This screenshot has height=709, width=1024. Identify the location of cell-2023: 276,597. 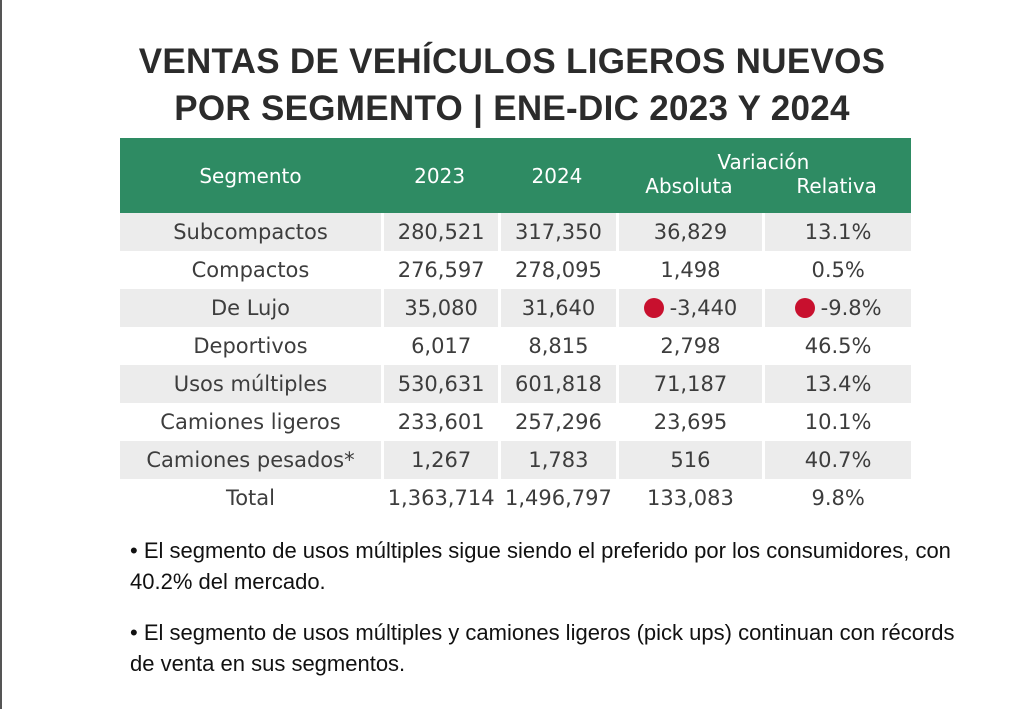
(439, 270).